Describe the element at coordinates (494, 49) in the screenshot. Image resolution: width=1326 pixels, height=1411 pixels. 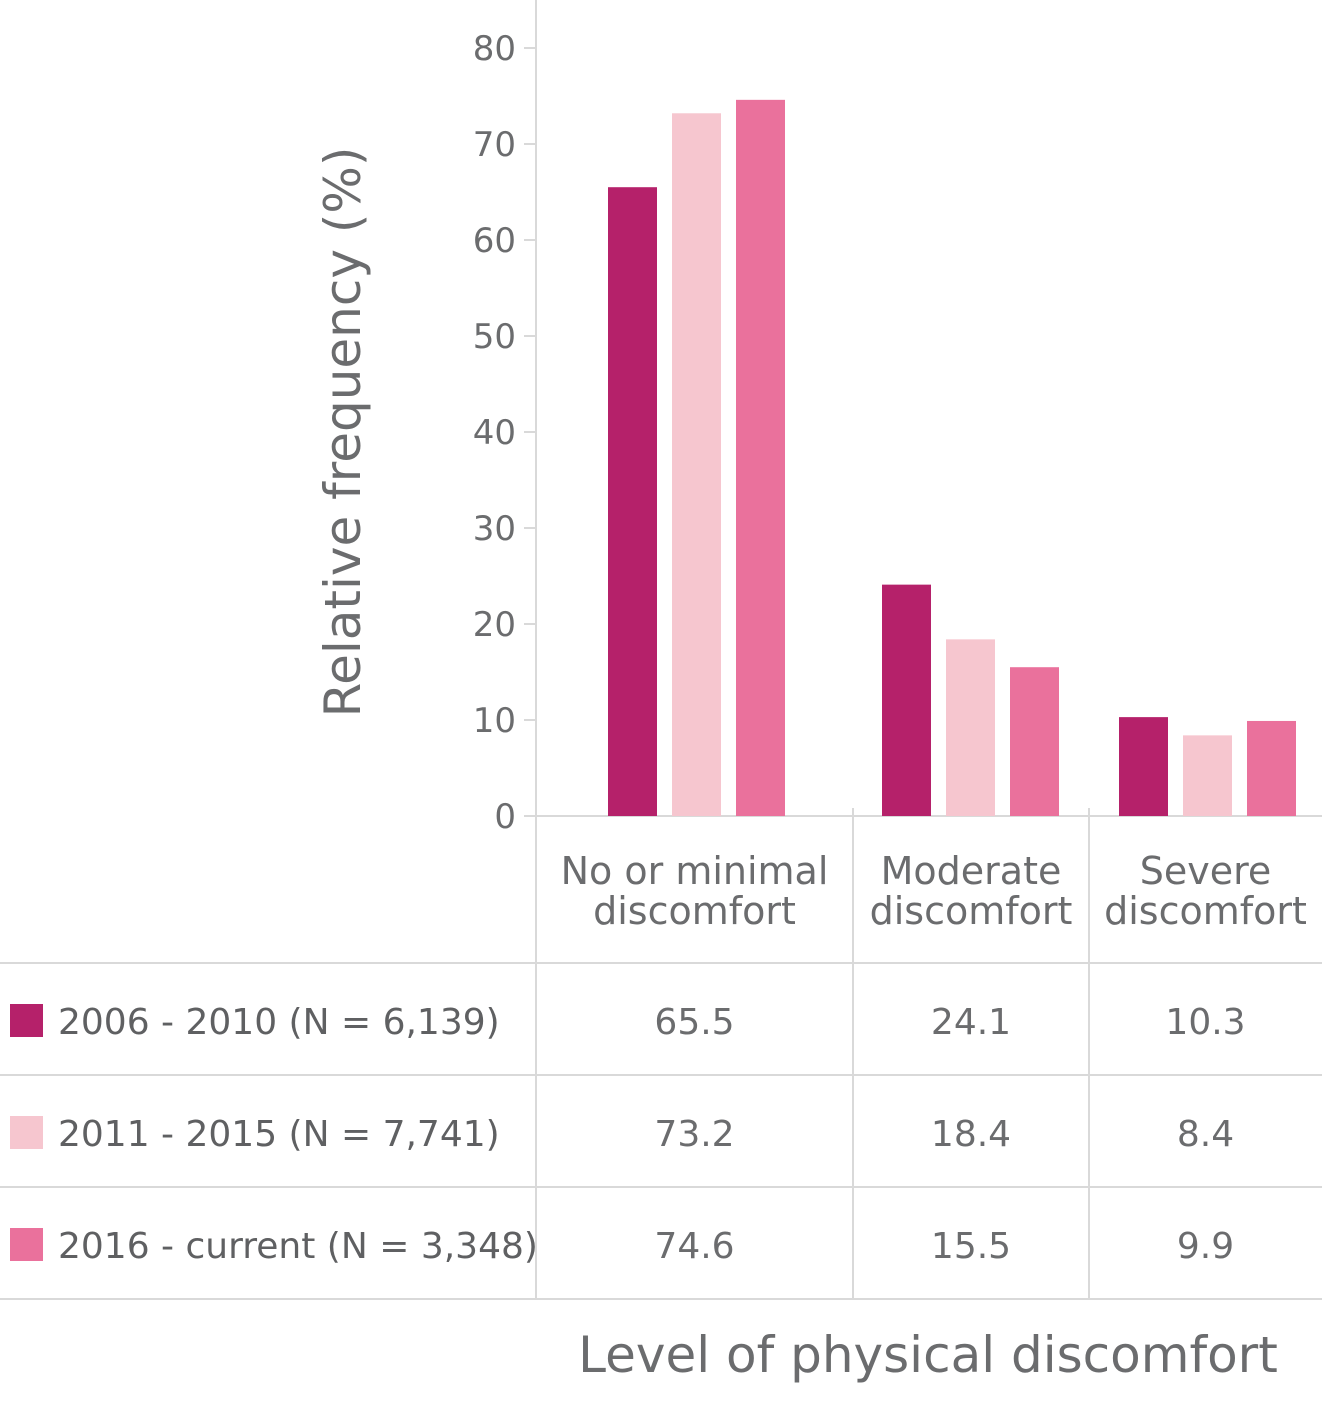
I see `y-tick-label: 80` at that location.